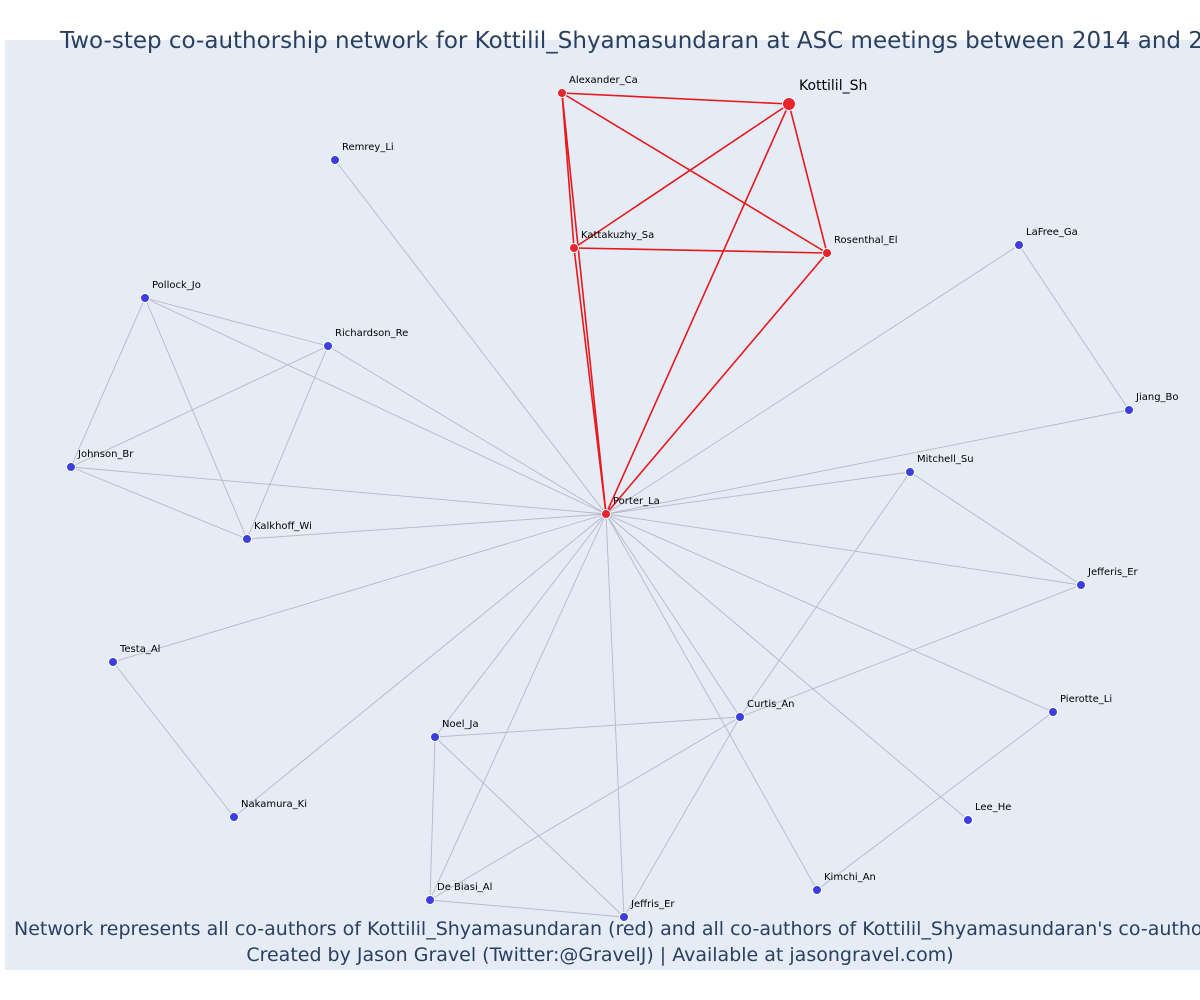  Describe the element at coordinates (995, 528) in the screenshot. I see `edge-mitchell-su-jefferis-er` at that location.